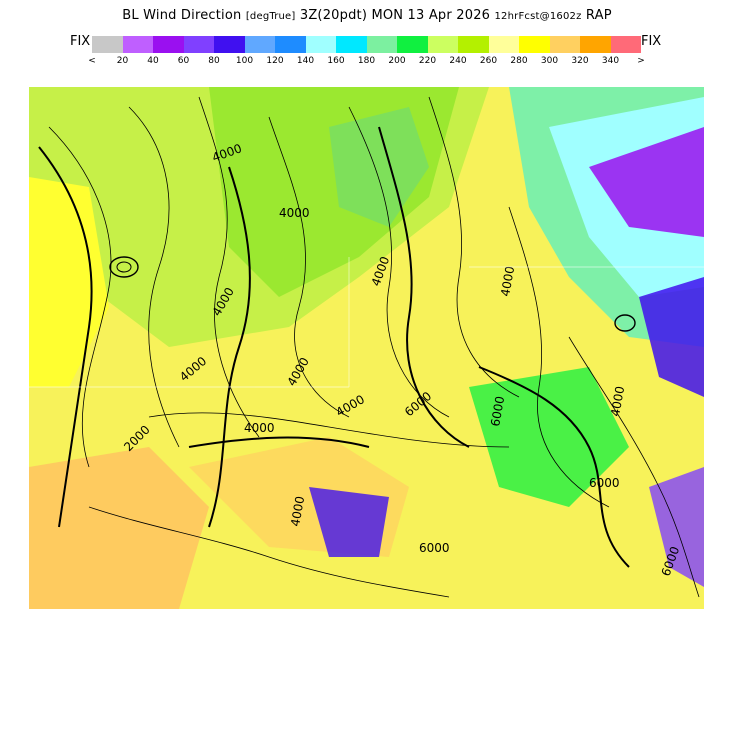 This screenshot has width=734, height=734. What do you see at coordinates (646, 182) in the screenshot?
I see `purple-region-northeast` at bounding box center [646, 182].